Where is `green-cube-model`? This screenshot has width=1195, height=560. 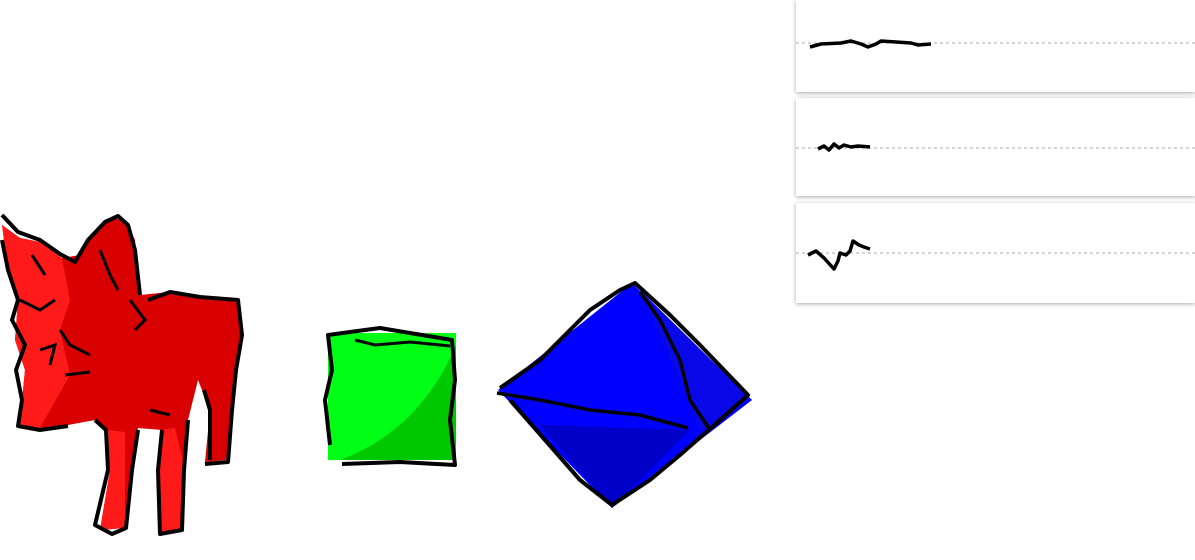 green-cube-model is located at coordinates (390, 396).